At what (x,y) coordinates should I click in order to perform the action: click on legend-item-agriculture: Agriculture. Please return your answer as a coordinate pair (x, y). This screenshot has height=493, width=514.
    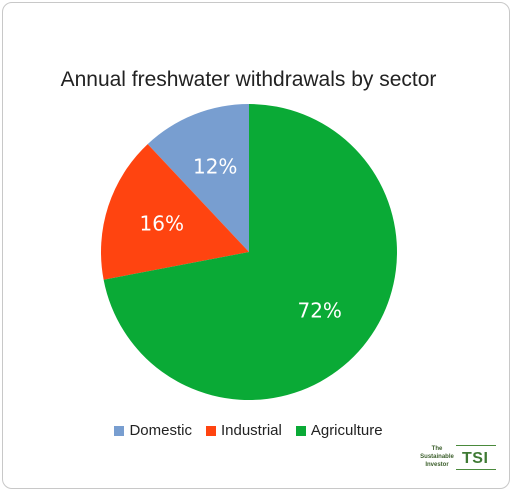
    Looking at the image, I should click on (339, 430).